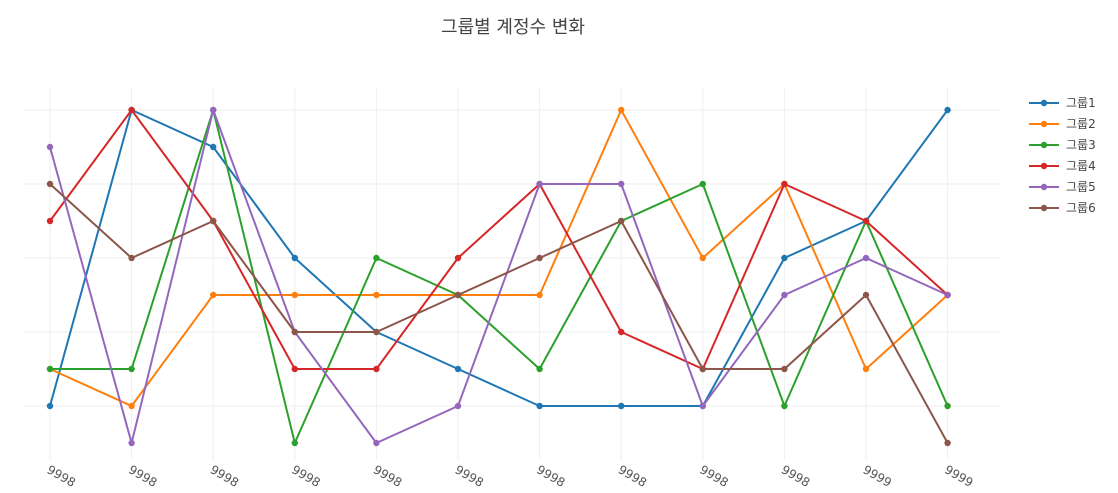 This screenshot has width=1118, height=493. I want to click on legend-label: 그룹4, so click(1081, 166).